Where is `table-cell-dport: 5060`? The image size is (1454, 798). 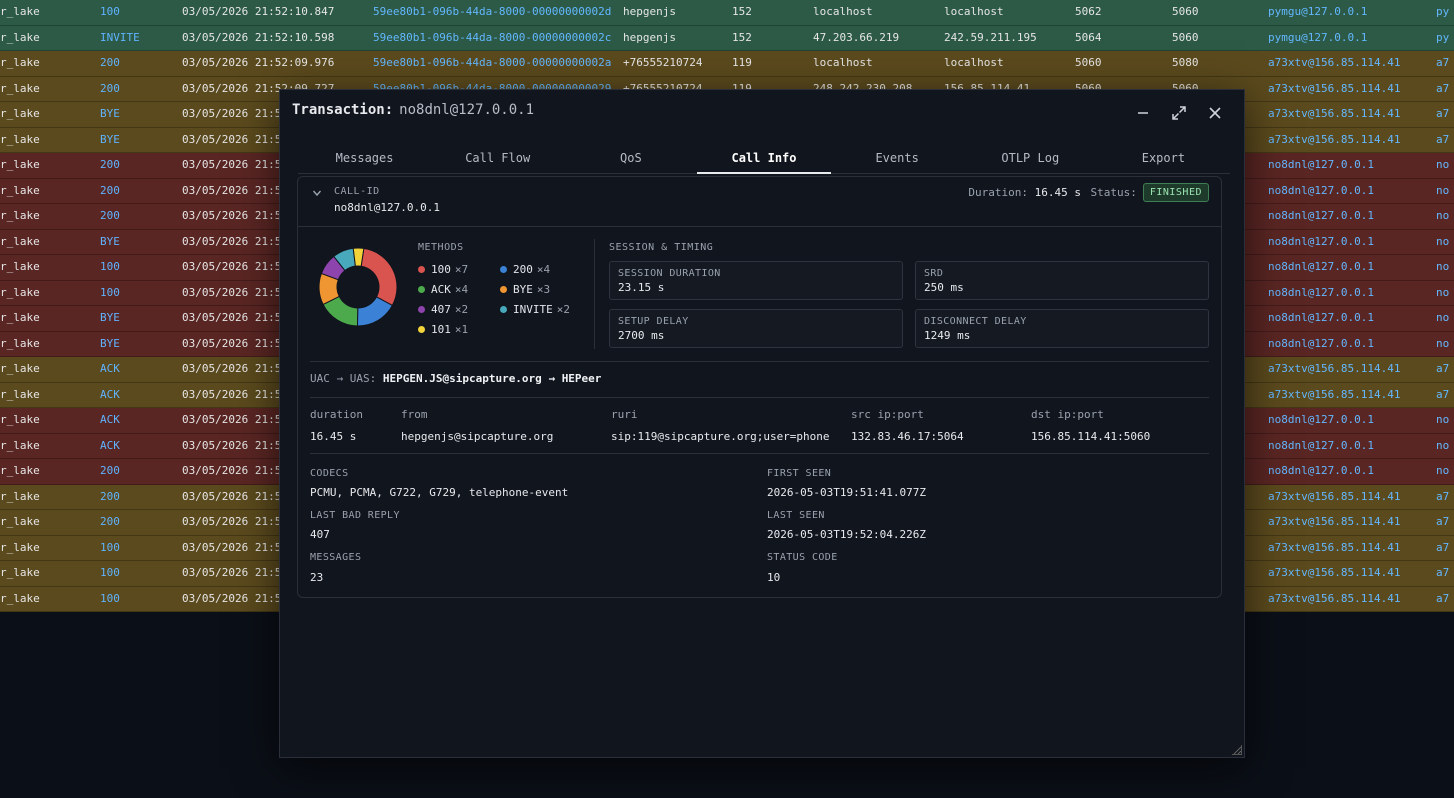
table-cell-dport: 5060 is located at coordinates (1185, 37).